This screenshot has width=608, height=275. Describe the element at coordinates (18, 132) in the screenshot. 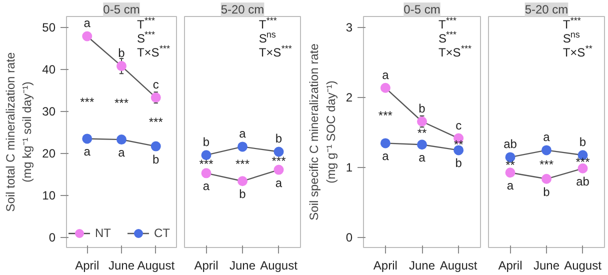

I see `y-axis-title: Soil total C mineralization rate (mg kg⁻¹ soil day⁻¹)` at that location.